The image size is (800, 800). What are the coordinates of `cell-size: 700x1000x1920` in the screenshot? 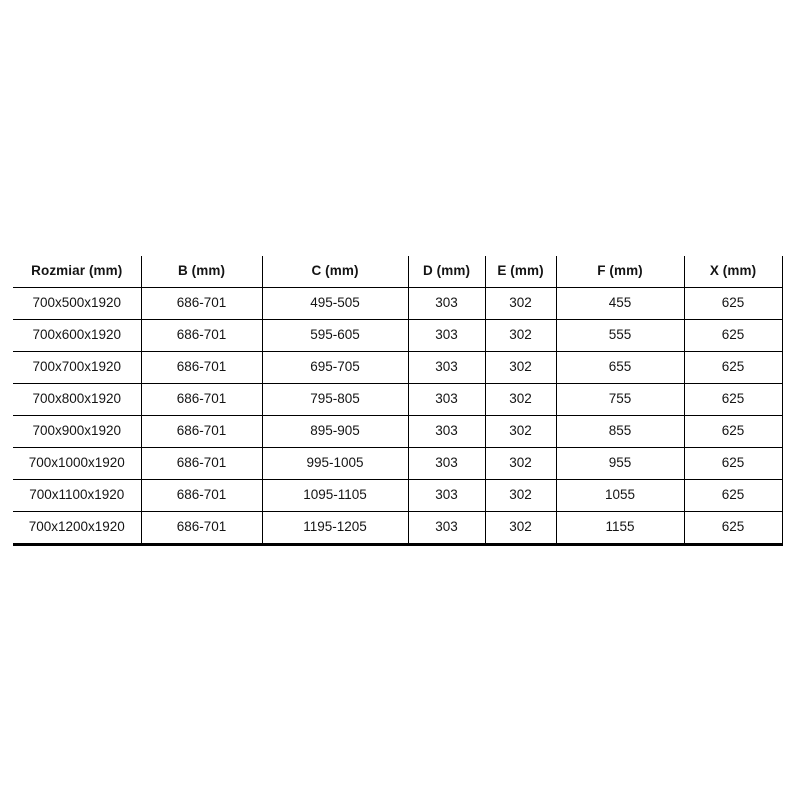 It's located at (77, 463).